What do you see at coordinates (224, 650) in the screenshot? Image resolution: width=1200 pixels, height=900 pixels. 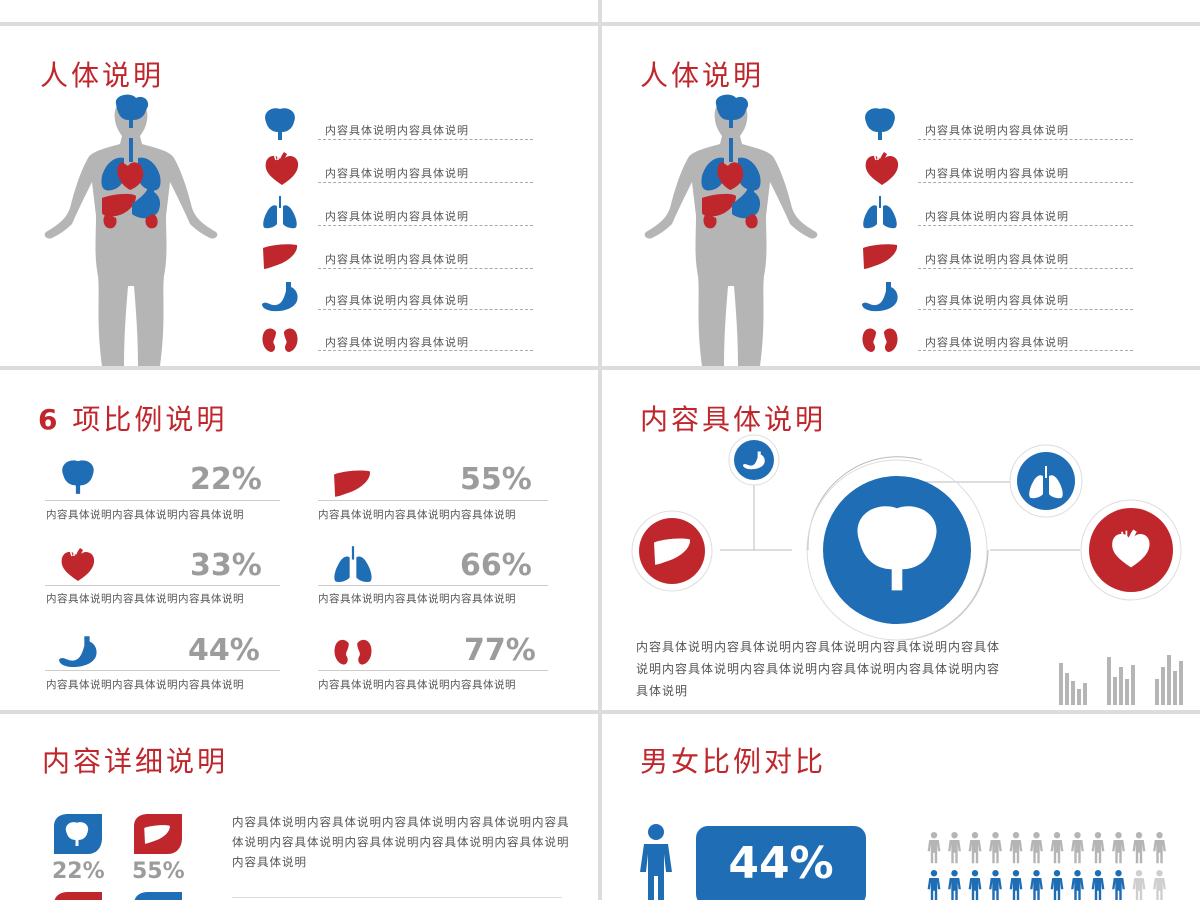 I see `ratio-value: 44%` at bounding box center [224, 650].